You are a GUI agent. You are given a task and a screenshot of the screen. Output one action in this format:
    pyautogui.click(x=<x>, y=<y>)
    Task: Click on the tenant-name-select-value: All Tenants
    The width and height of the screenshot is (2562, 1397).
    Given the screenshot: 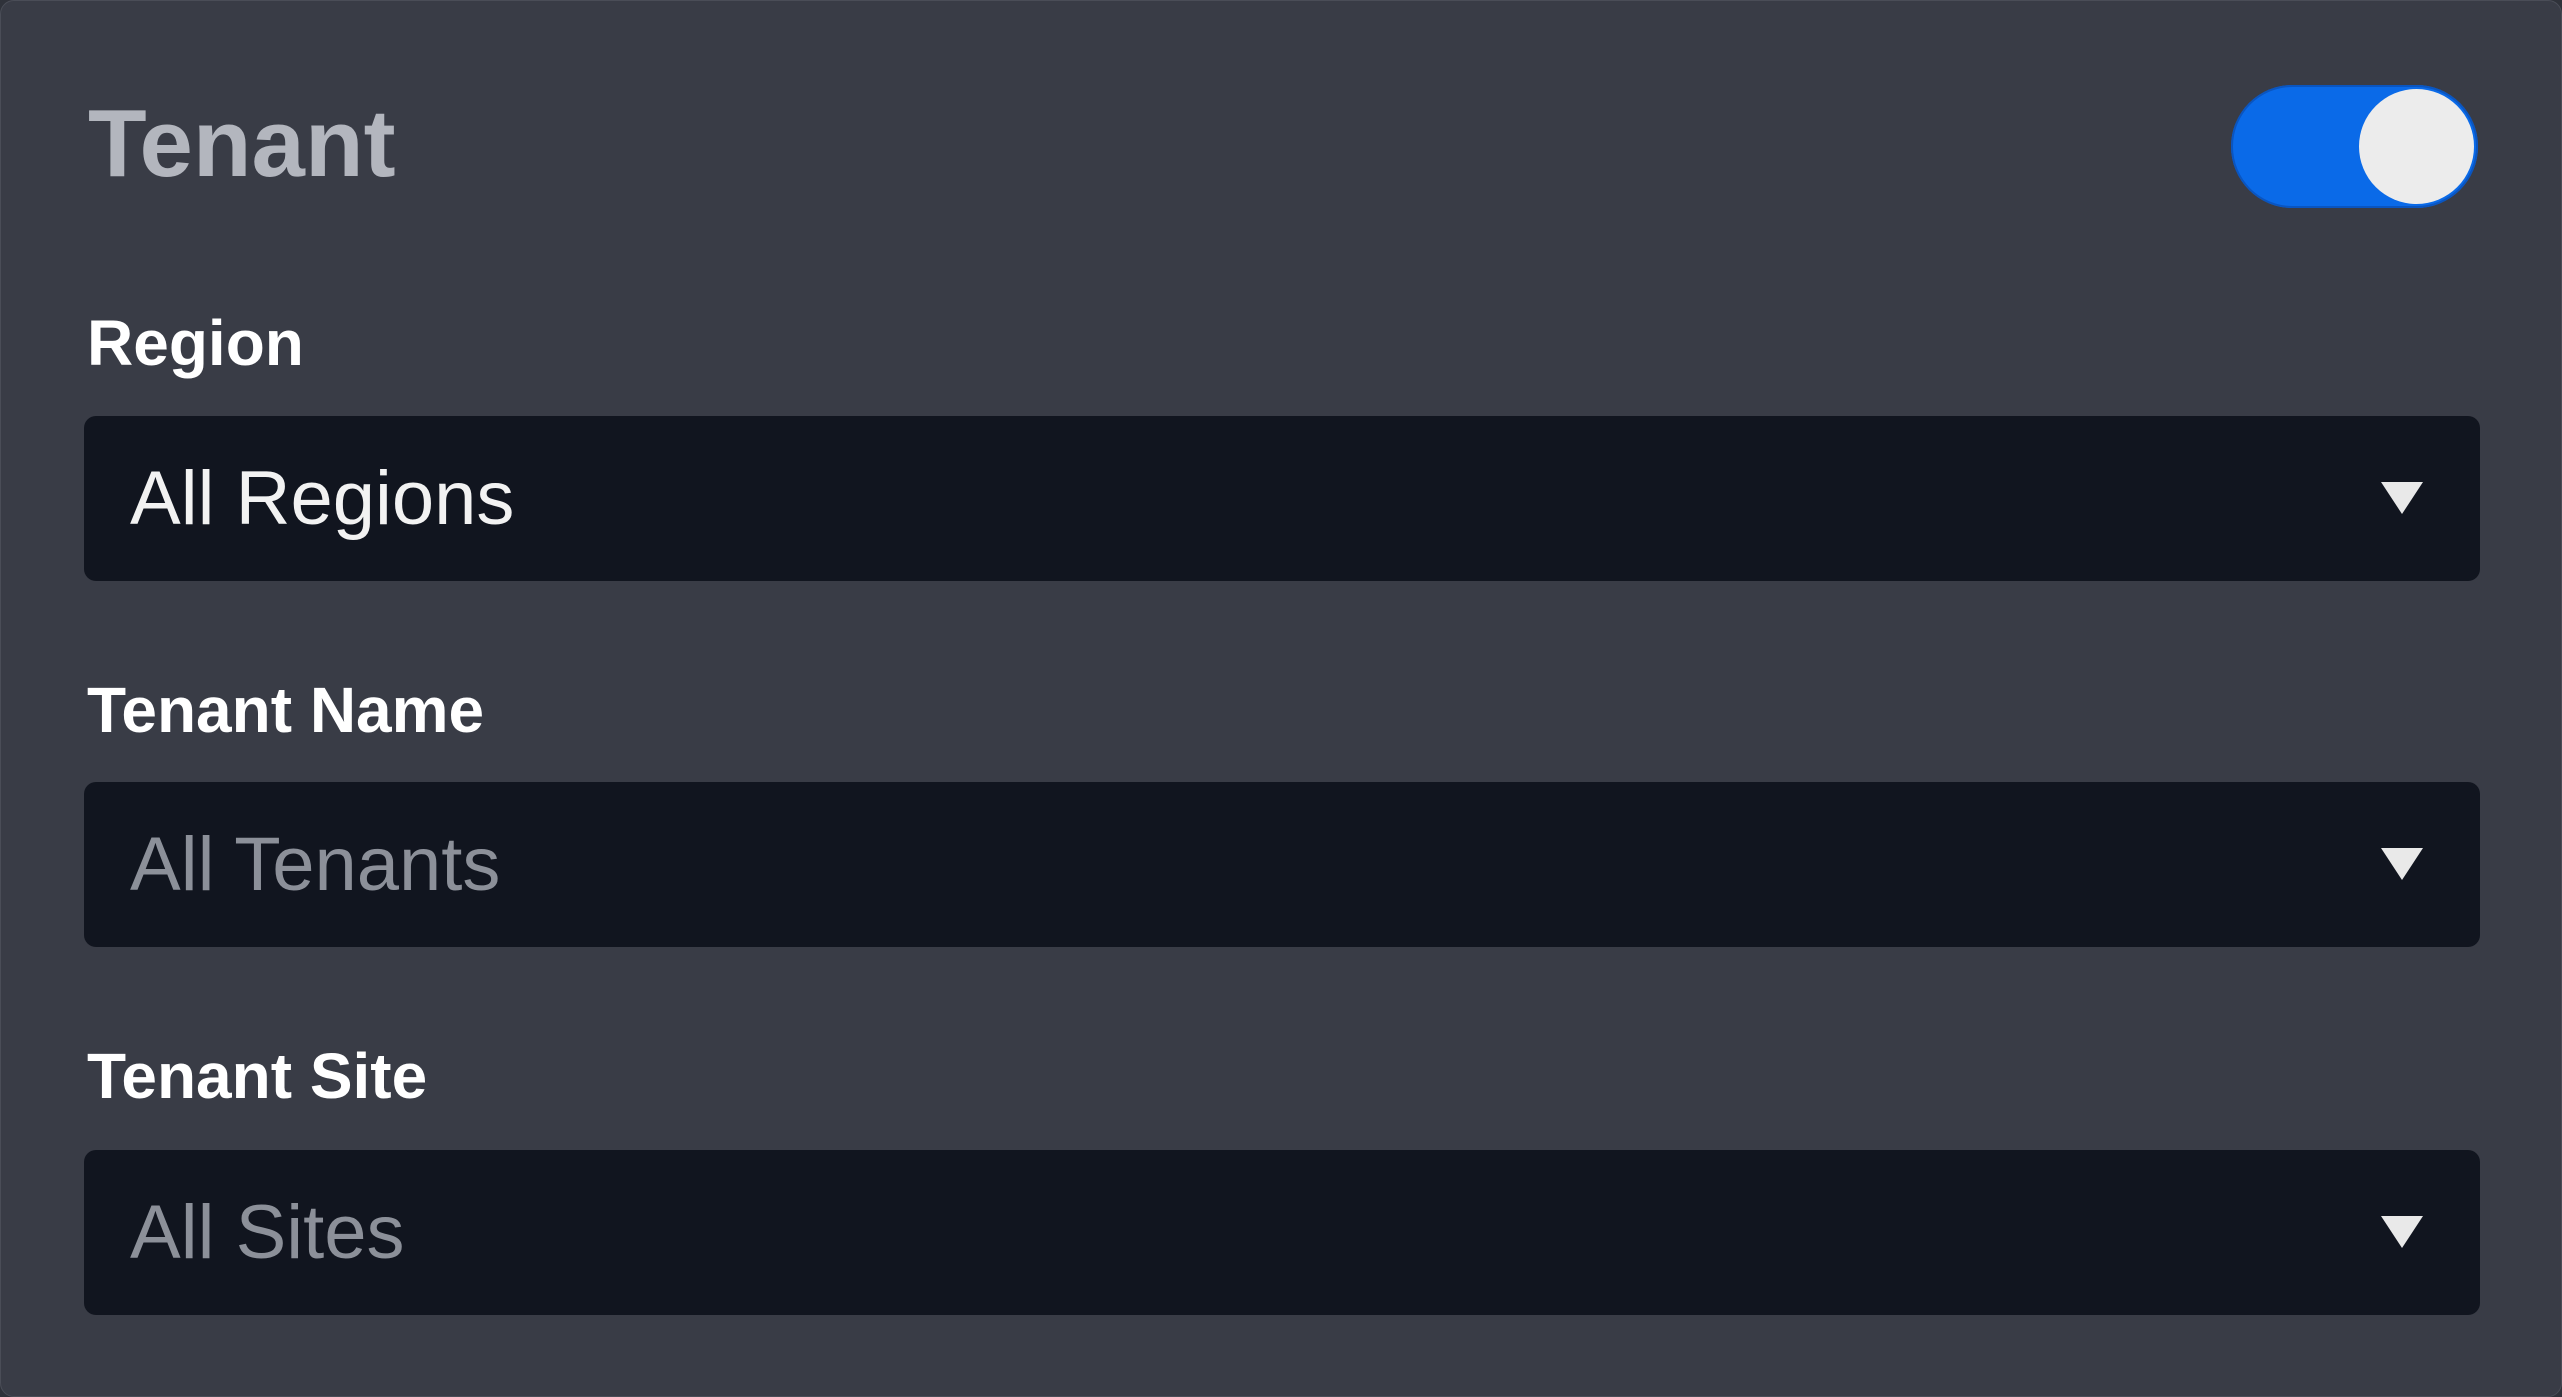 What is the action you would take?
    pyautogui.click(x=315, y=864)
    